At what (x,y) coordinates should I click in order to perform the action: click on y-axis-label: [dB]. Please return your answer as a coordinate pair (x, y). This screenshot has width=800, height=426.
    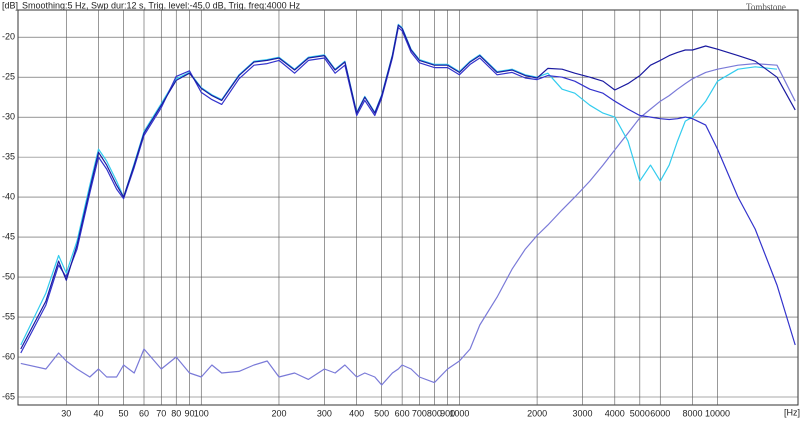
    Looking at the image, I should click on (10, 5).